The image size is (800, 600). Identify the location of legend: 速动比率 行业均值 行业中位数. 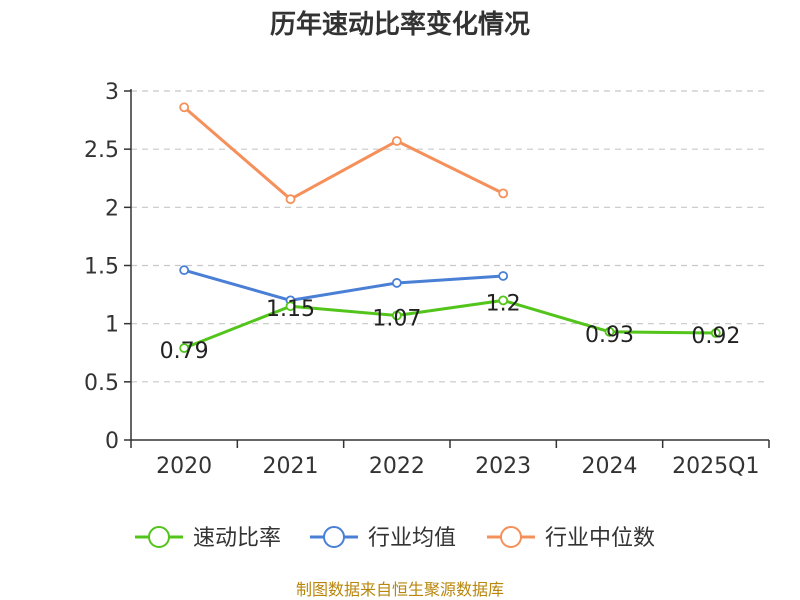
(395, 538).